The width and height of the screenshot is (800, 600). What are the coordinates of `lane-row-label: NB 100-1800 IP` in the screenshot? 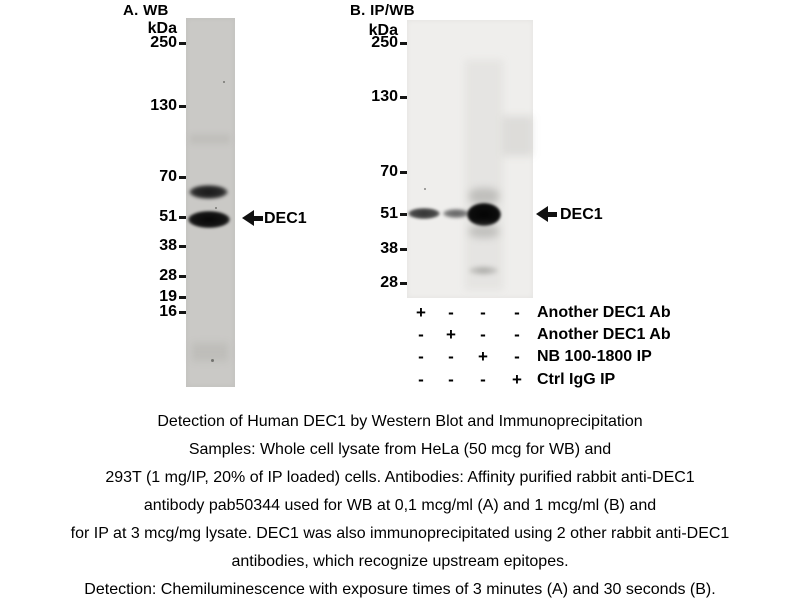 It's located at (594, 356).